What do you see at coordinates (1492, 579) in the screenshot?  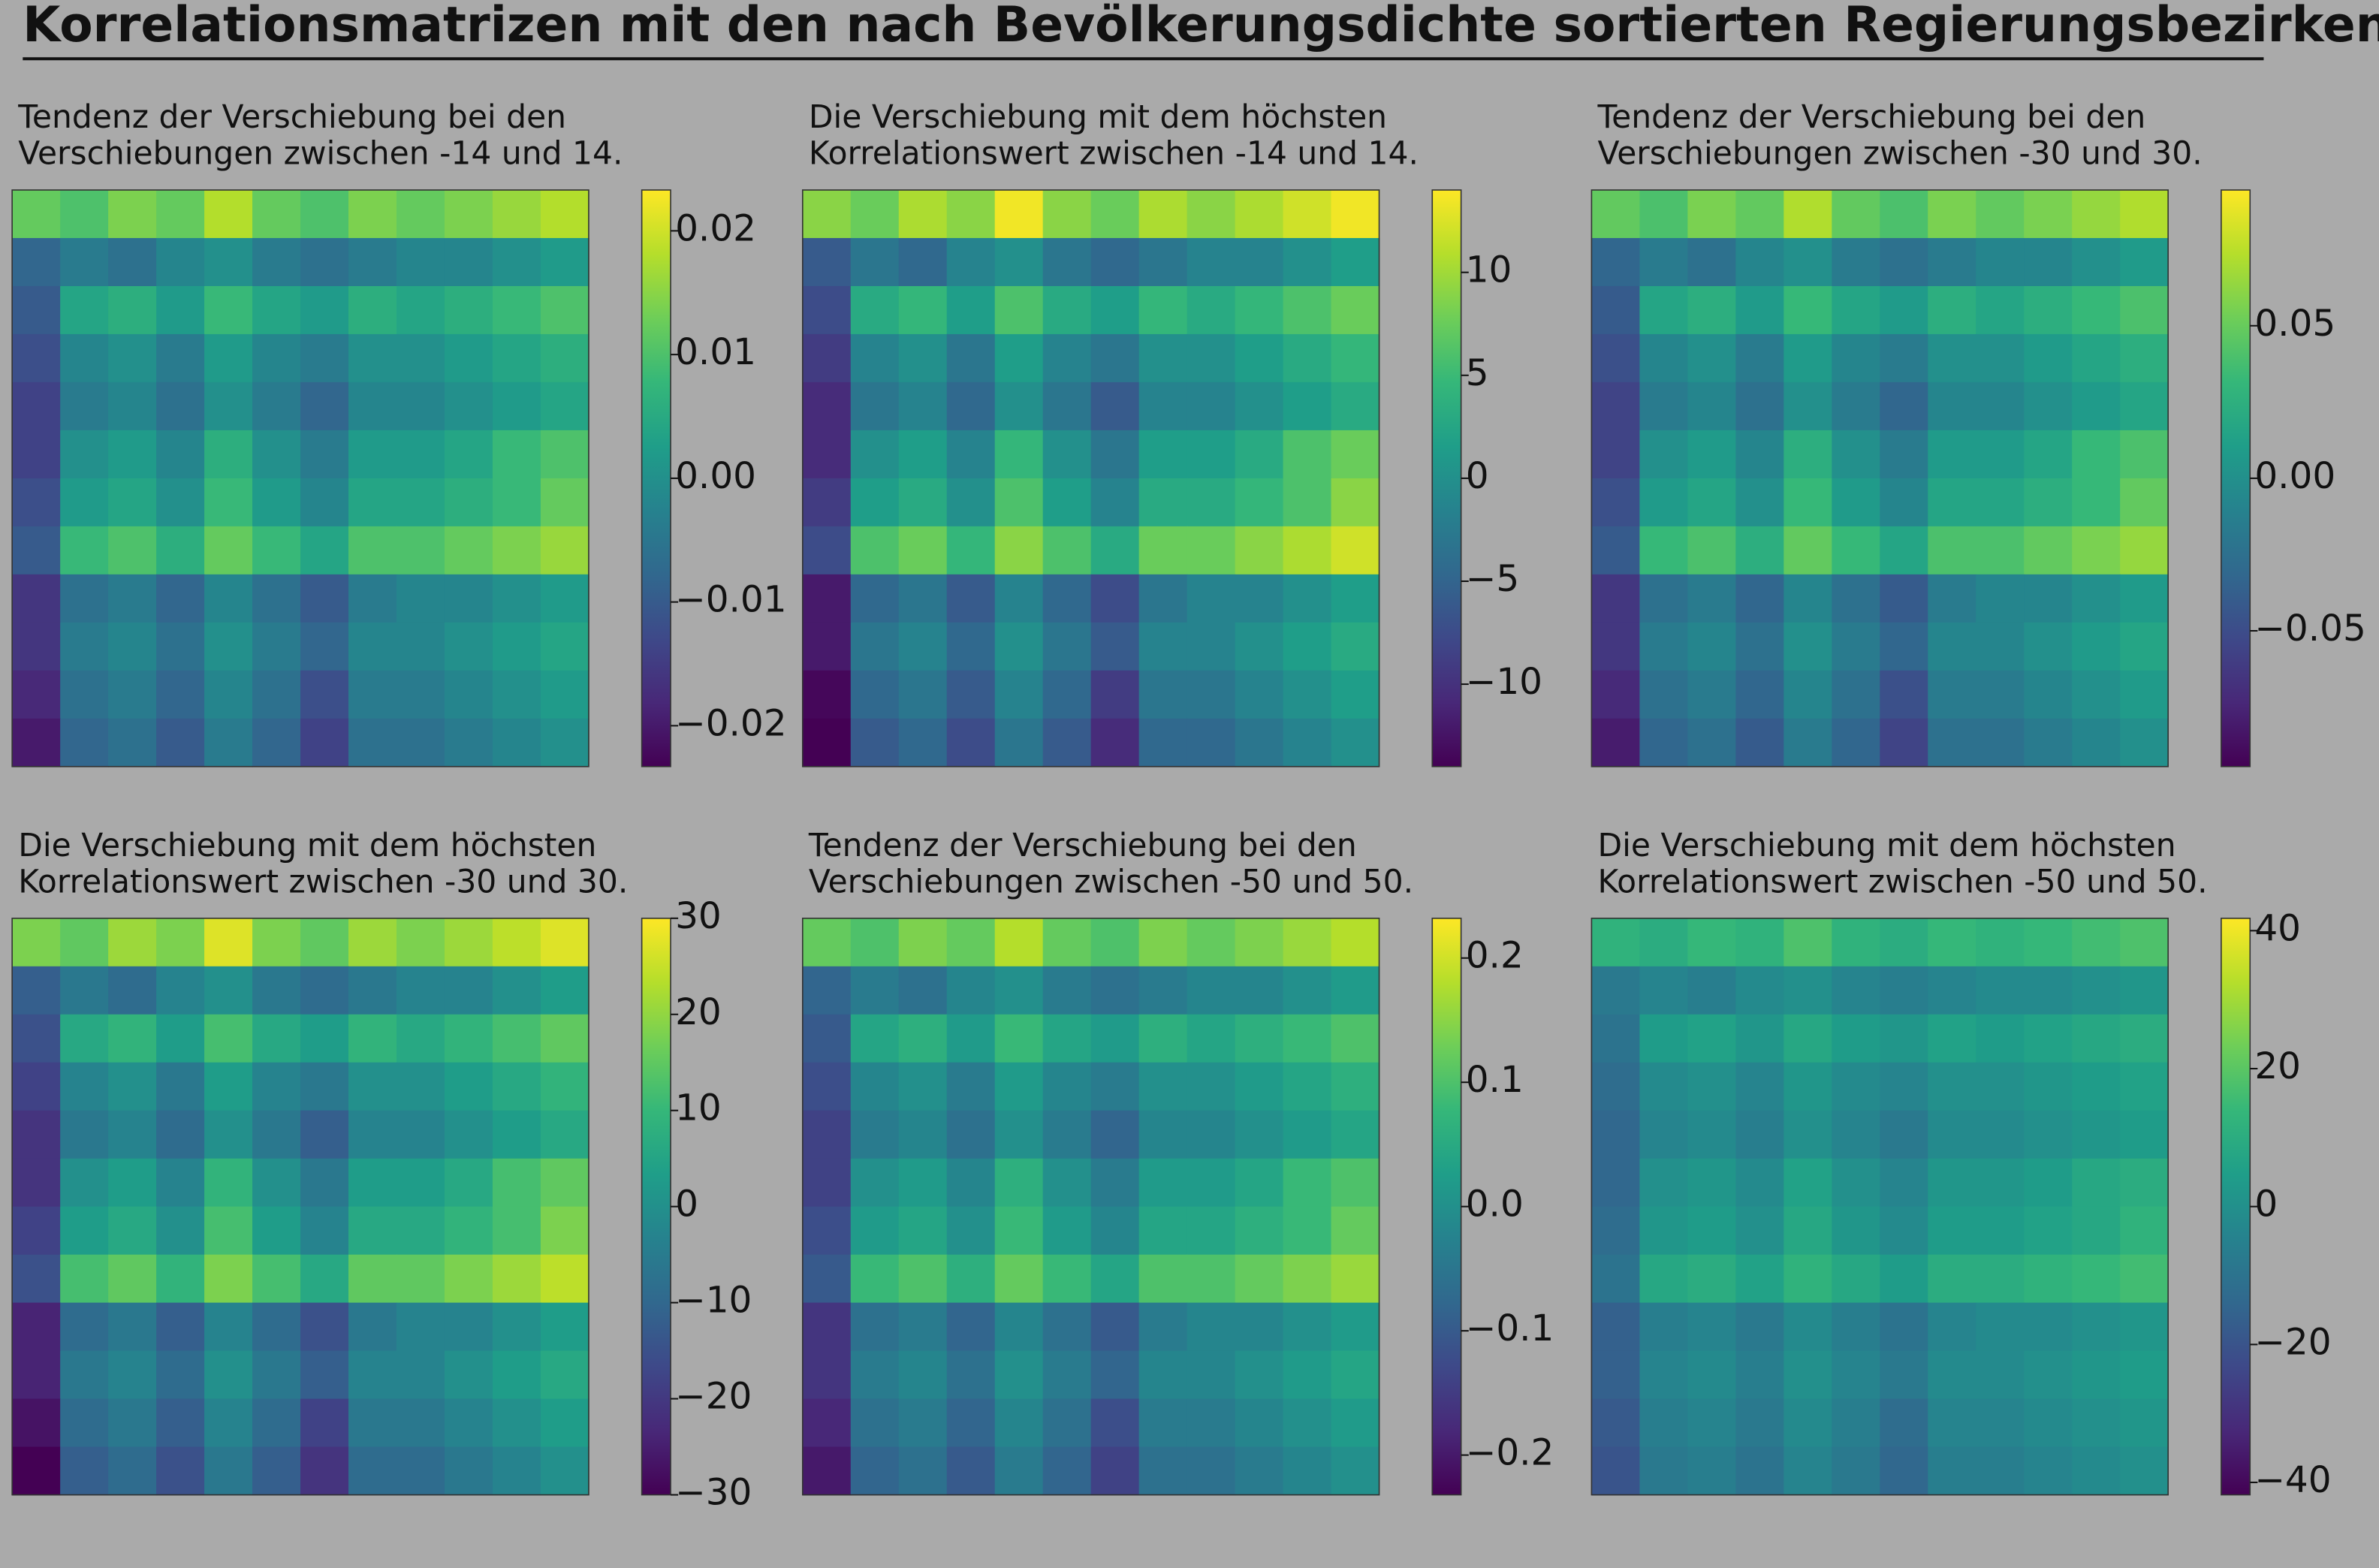 I see `colorbar-tick-label: −5` at bounding box center [1492, 579].